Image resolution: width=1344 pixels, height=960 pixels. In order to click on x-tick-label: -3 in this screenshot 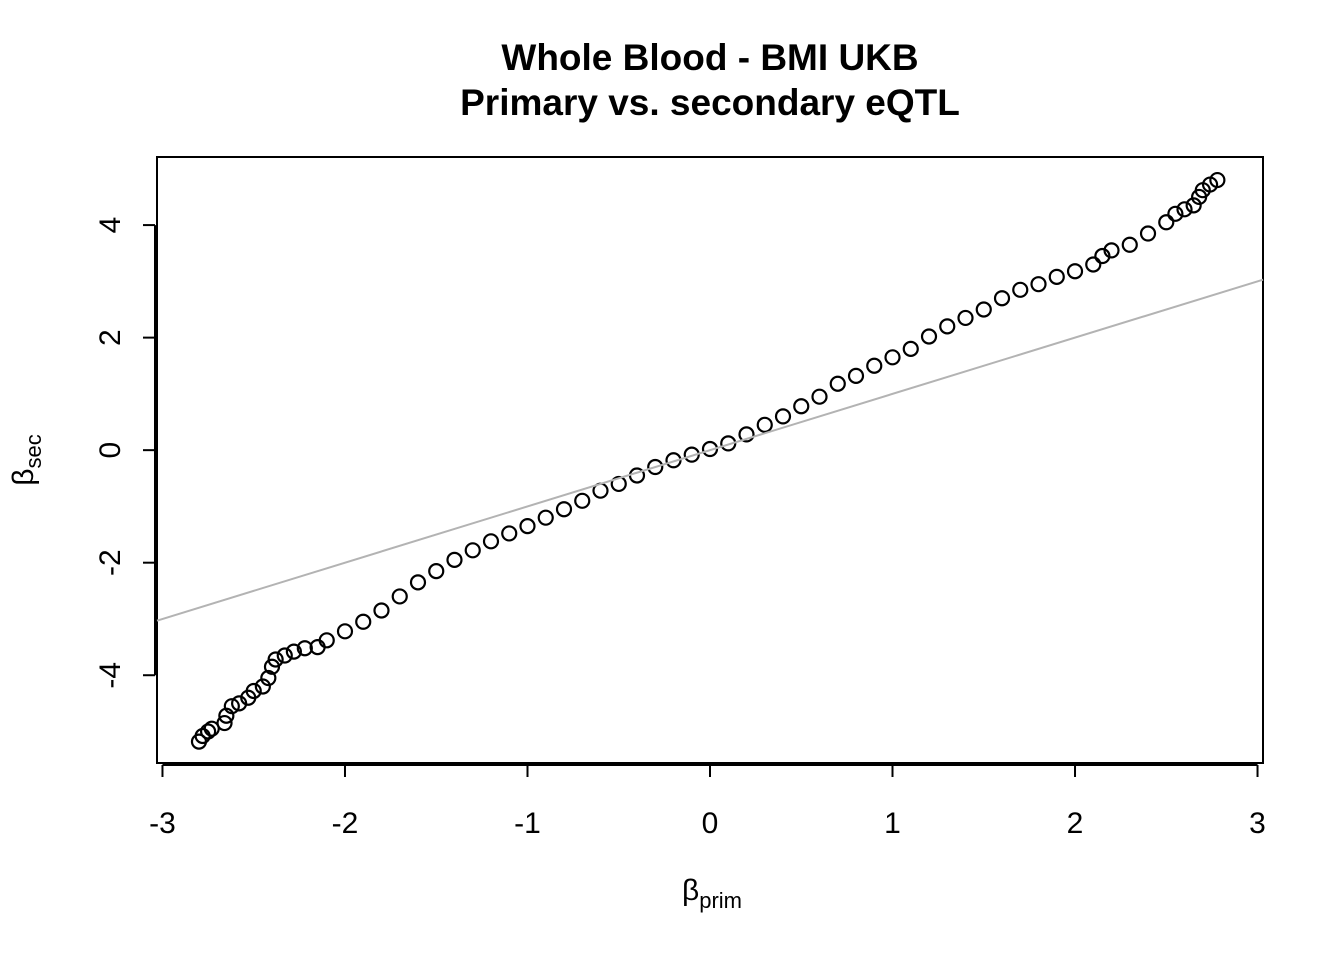, I will do `click(162, 823)`.